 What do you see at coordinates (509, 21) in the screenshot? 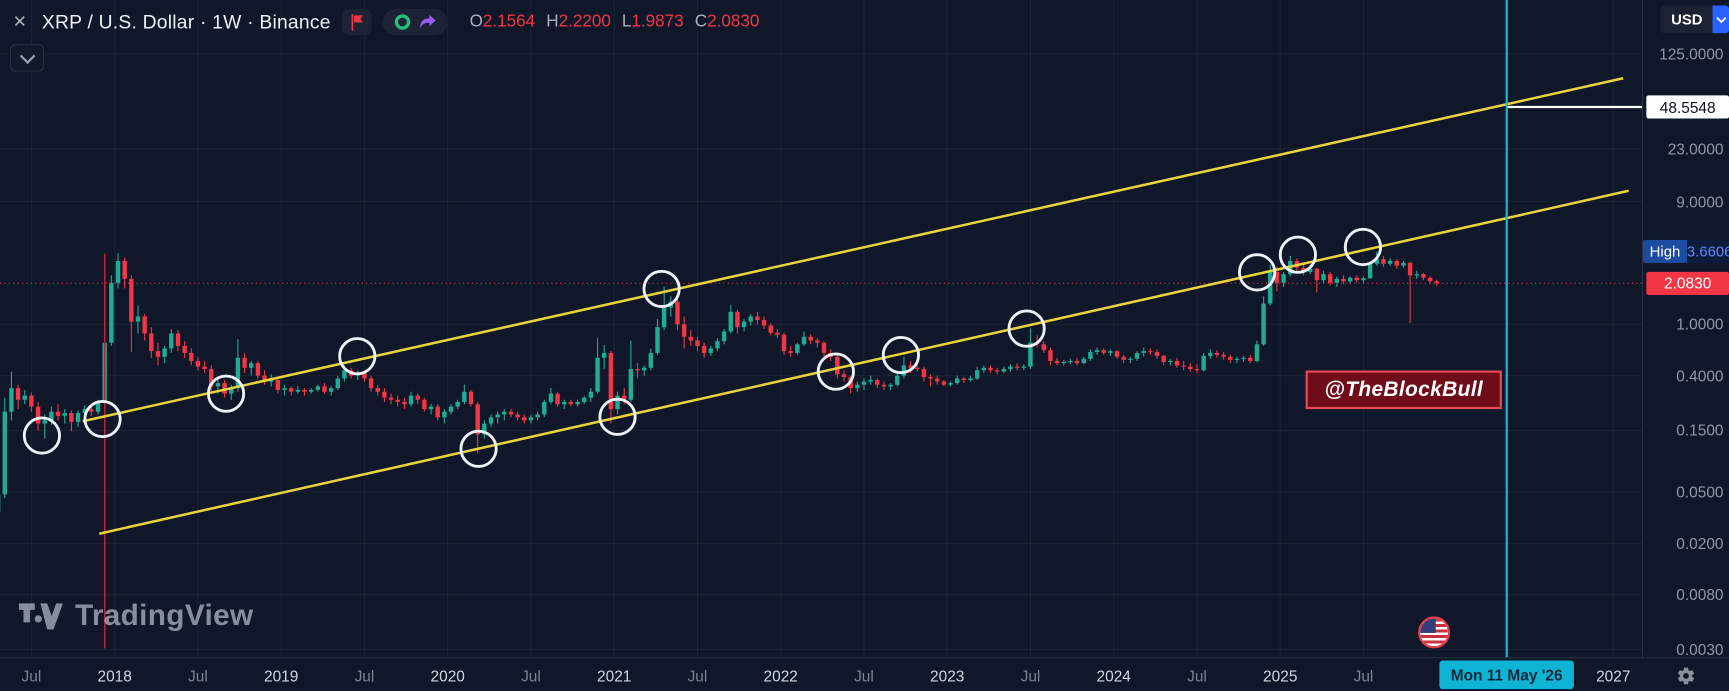
I see `ohlc-value: 2.1564` at bounding box center [509, 21].